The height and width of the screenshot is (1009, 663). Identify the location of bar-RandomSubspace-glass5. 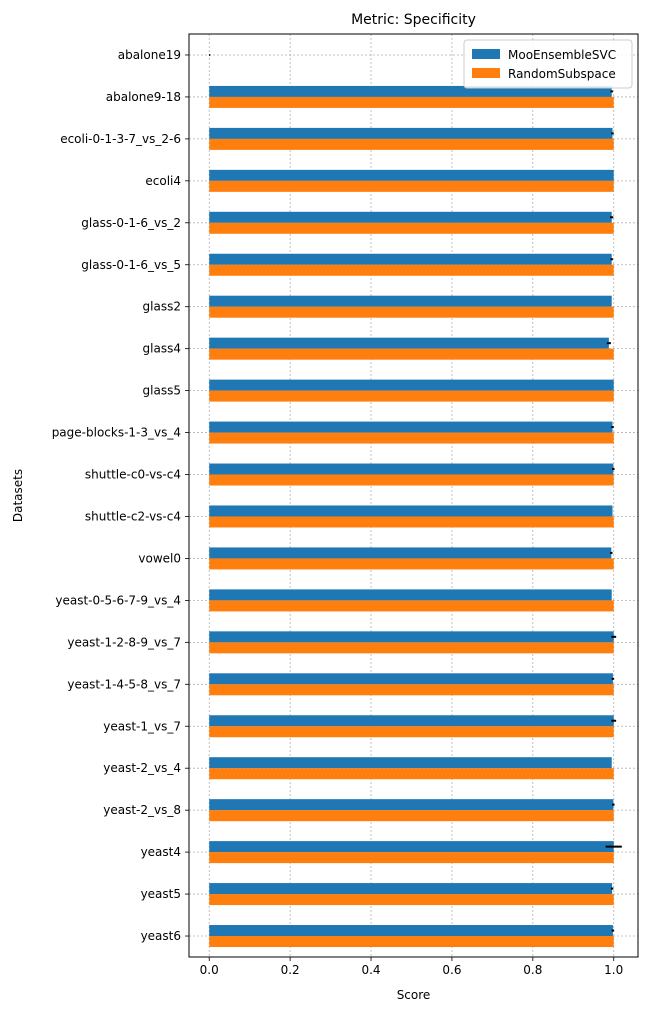
(411, 396).